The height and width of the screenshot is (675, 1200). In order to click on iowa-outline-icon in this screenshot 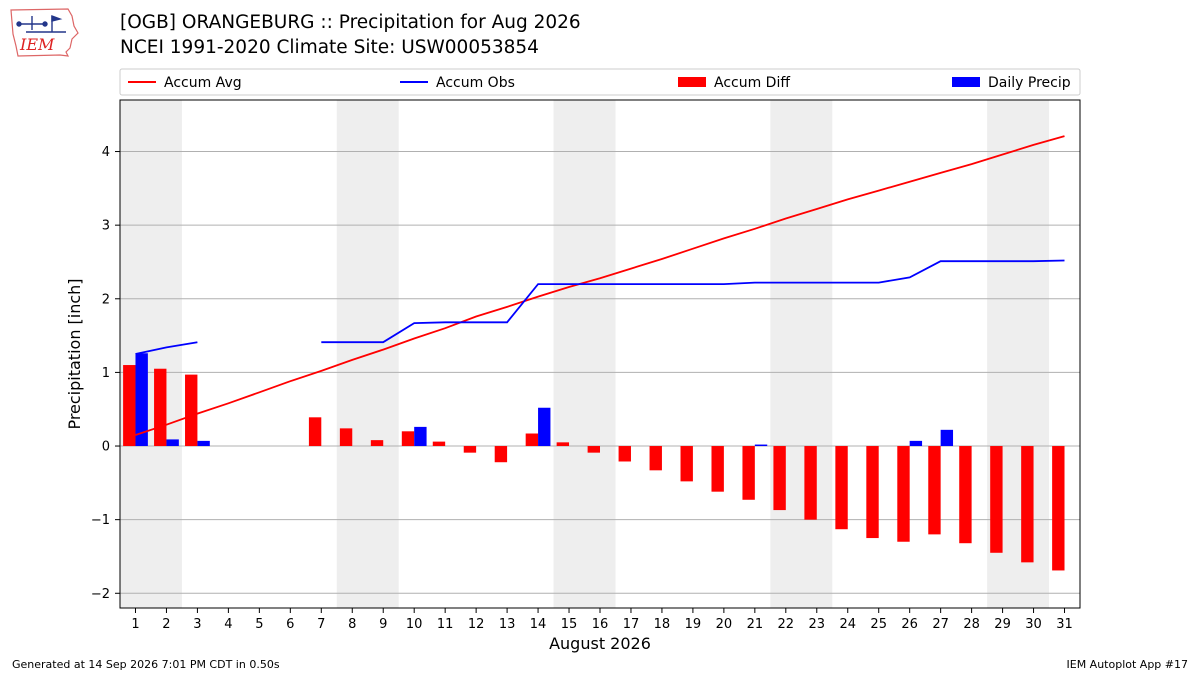, I will do `click(44, 32)`.